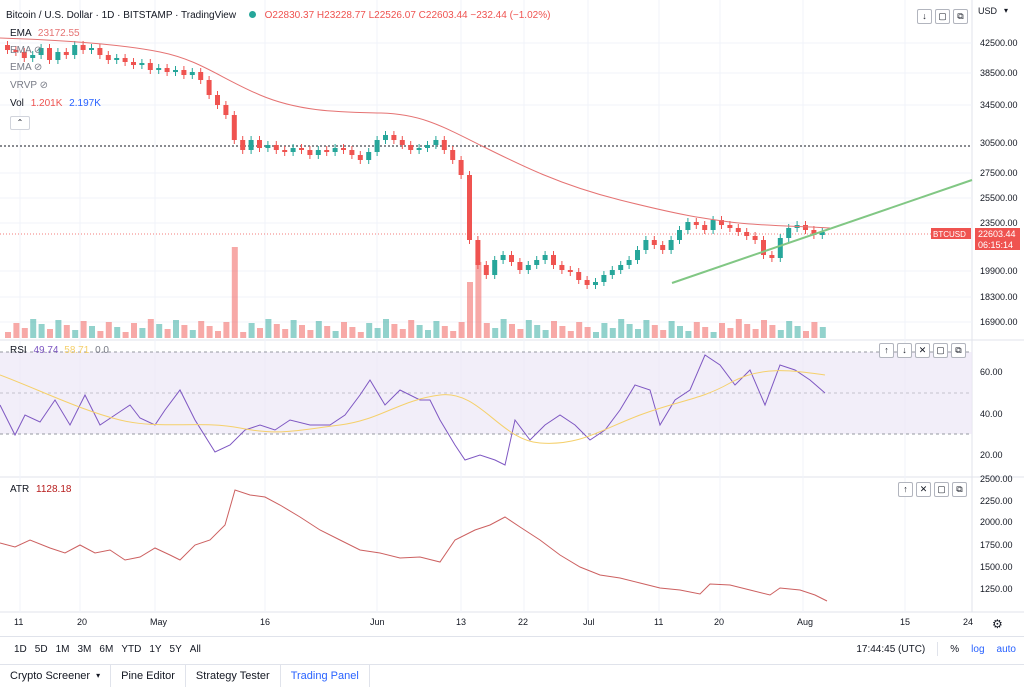 This screenshot has width=1024, height=688. I want to click on tab-strategy-tester: Strategy Tester, so click(233, 676).